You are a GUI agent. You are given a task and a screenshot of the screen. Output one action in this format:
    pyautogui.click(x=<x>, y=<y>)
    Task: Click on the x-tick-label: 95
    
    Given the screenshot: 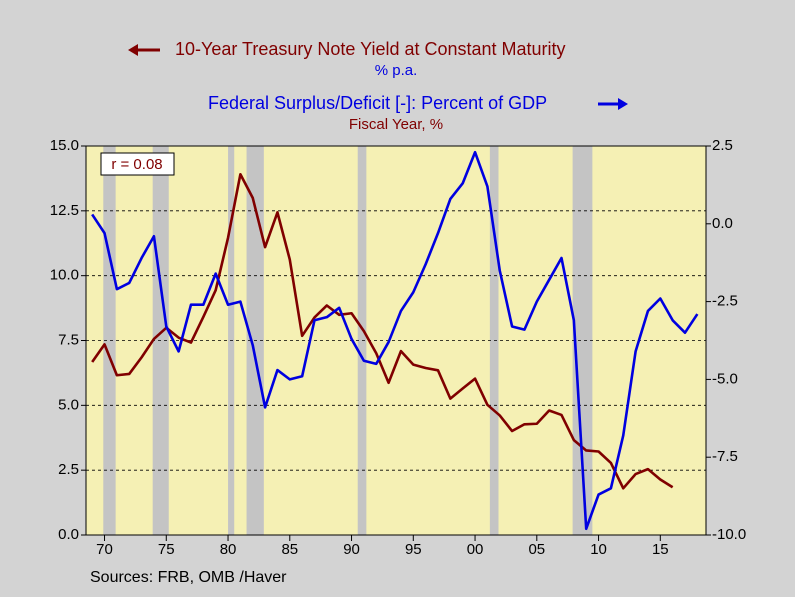 What is the action you would take?
    pyautogui.click(x=413, y=549)
    